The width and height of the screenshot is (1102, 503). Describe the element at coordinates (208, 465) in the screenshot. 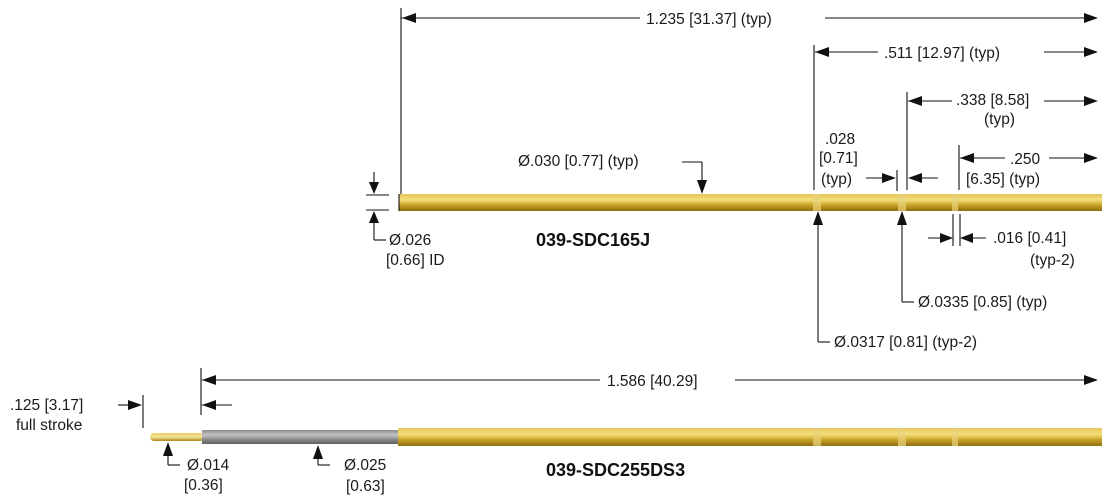

I see `dim-dia014-label-1: Ø.014` at that location.